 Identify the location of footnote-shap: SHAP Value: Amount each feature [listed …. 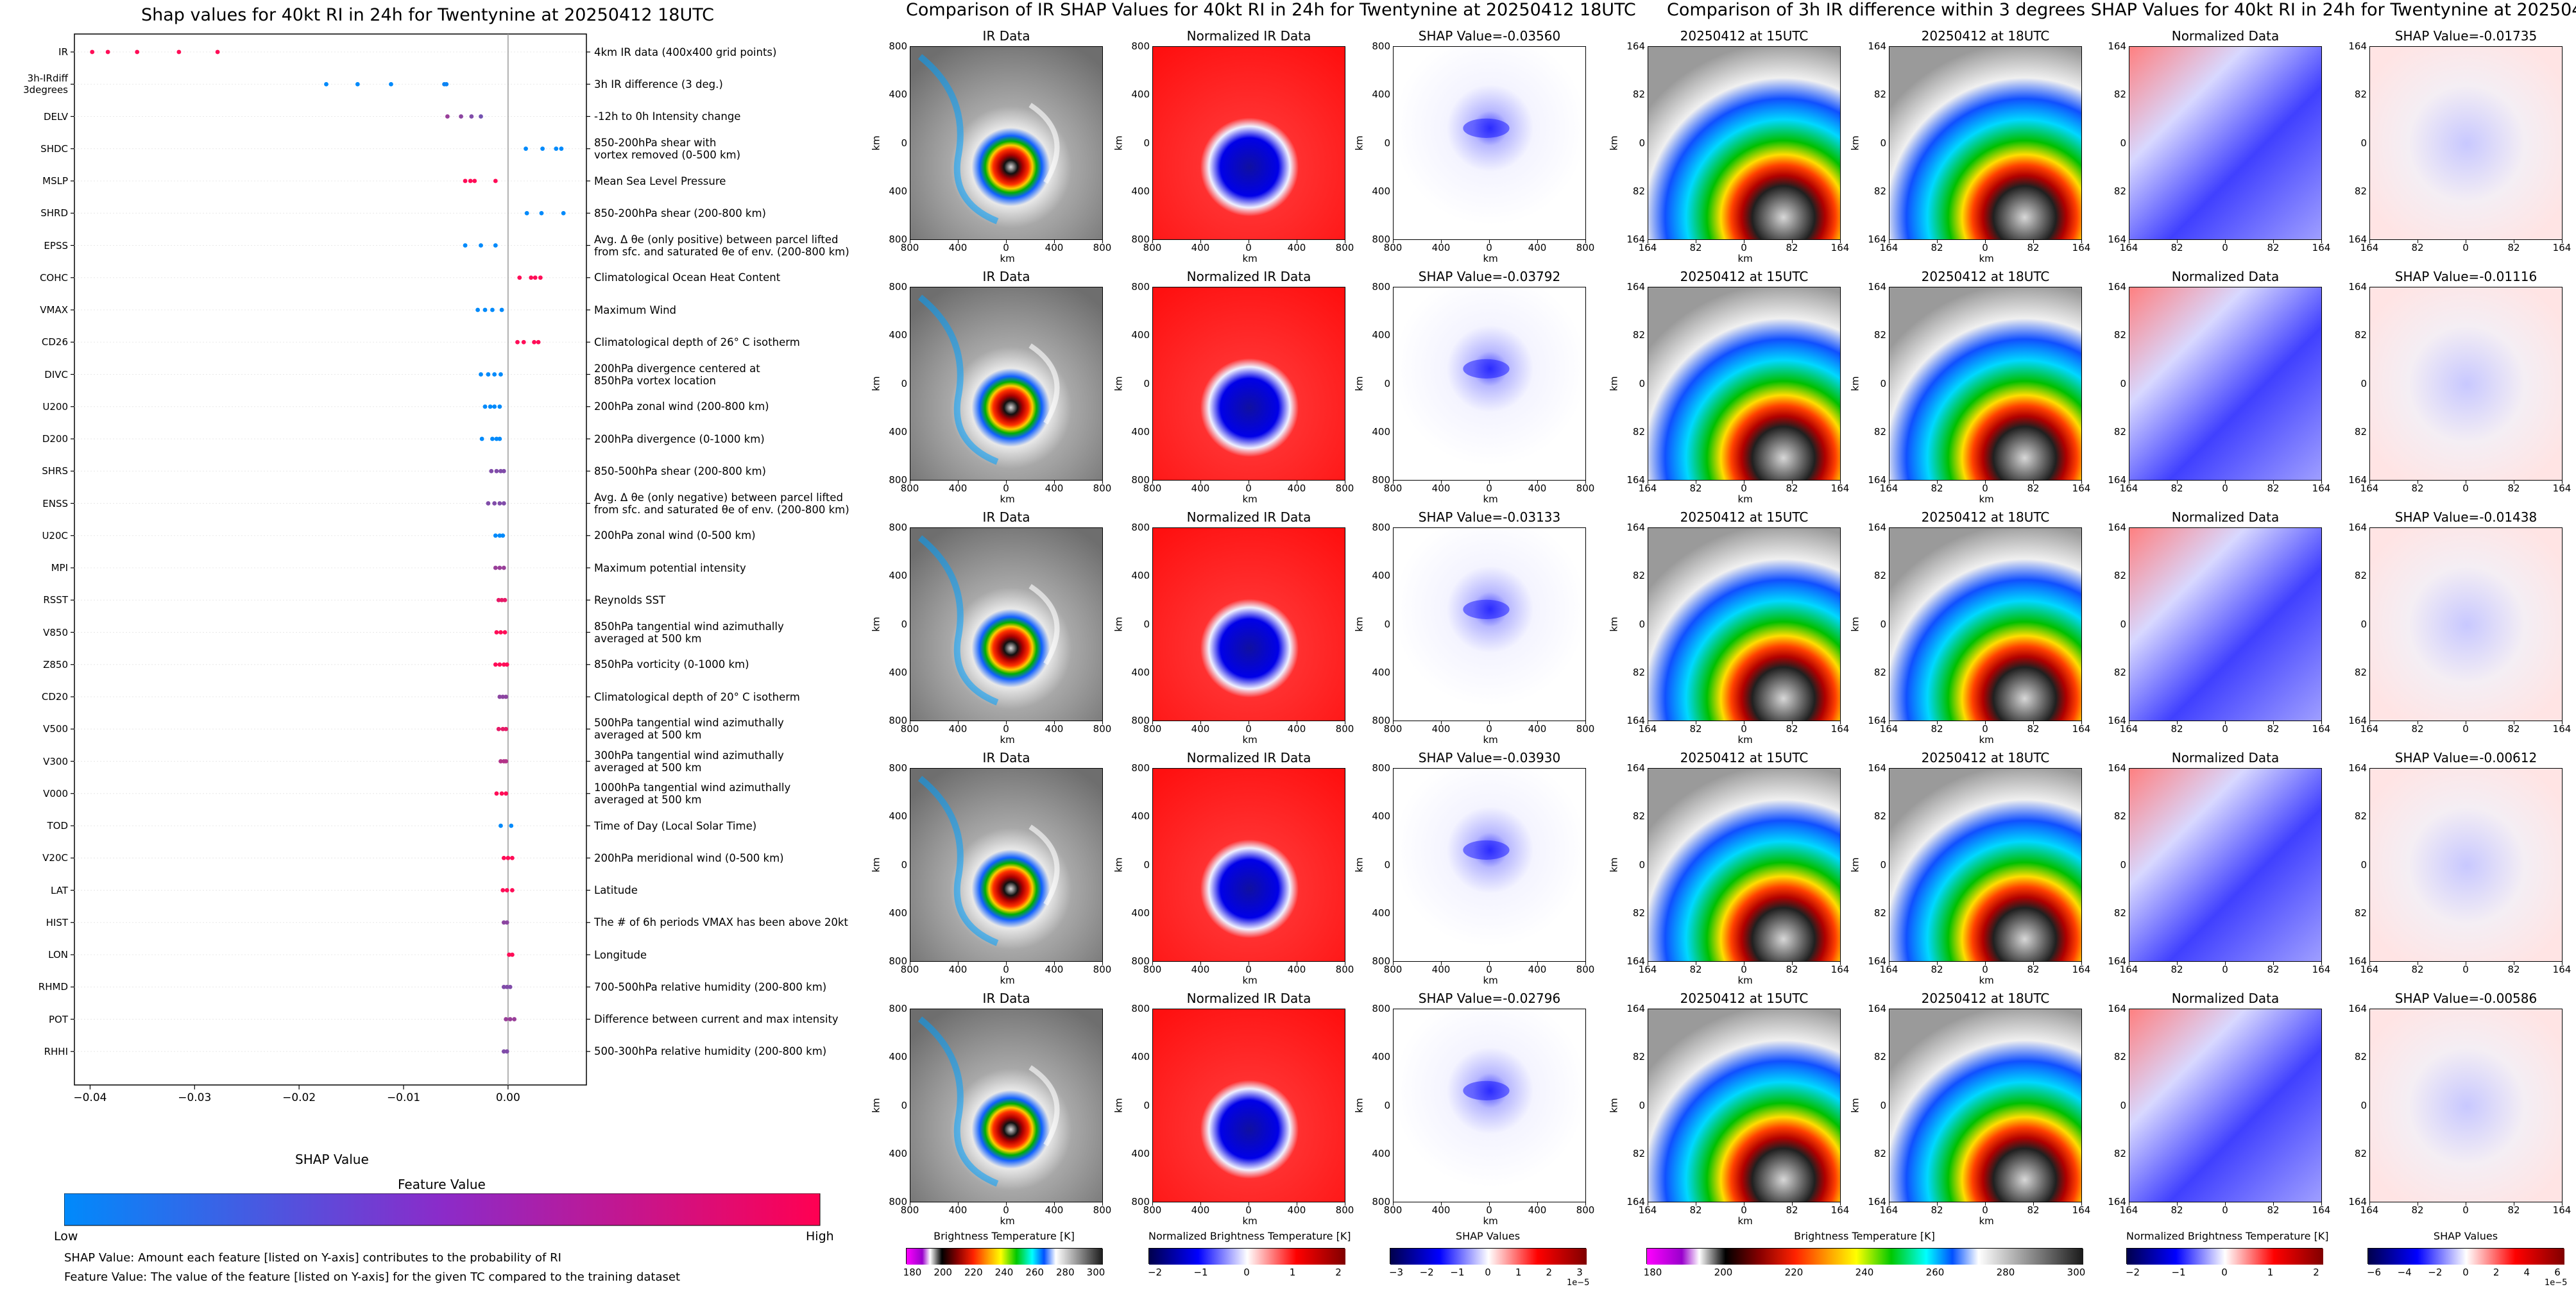
(312, 1258).